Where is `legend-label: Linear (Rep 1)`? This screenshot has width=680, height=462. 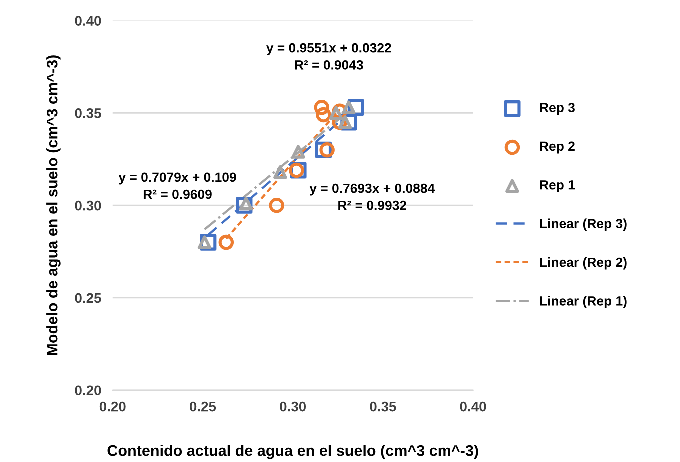
legend-label: Linear (Rep 1) is located at coordinates (583, 302).